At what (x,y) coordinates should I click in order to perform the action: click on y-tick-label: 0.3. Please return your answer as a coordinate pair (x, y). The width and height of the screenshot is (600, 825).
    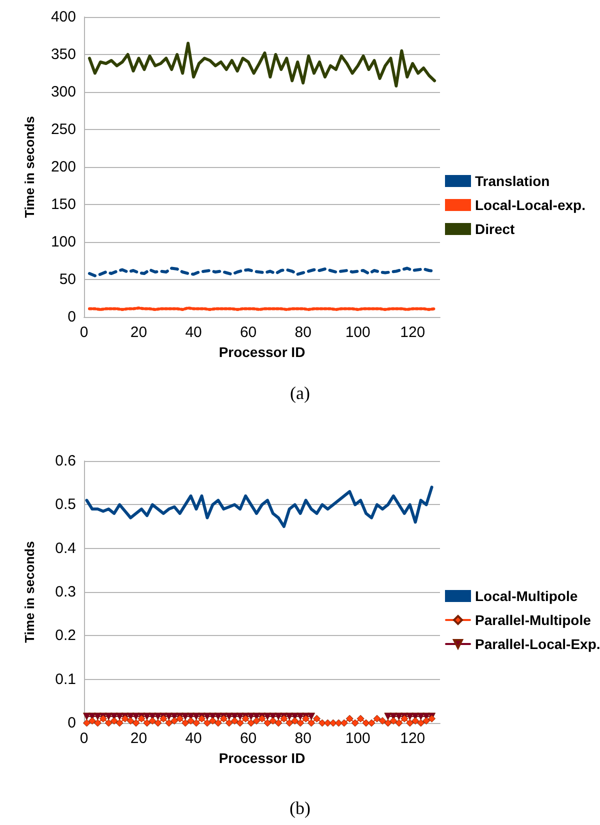
    Looking at the image, I should click on (65, 592).